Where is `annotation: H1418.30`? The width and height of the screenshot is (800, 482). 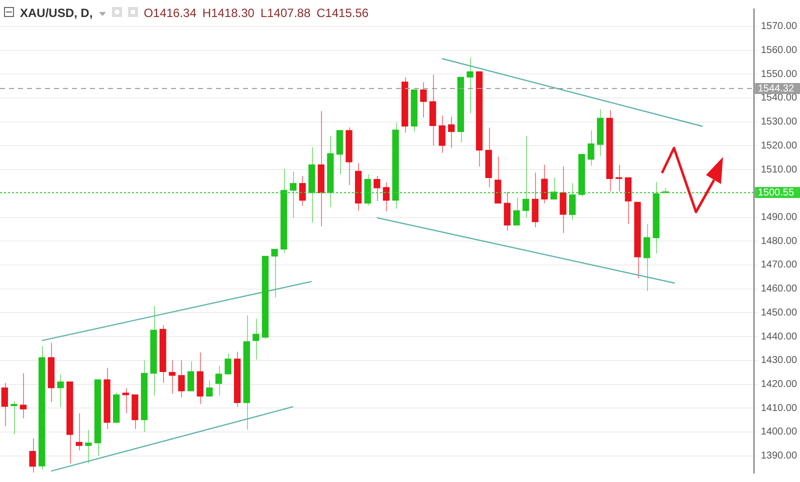
annotation: H1418.30 is located at coordinates (228, 13).